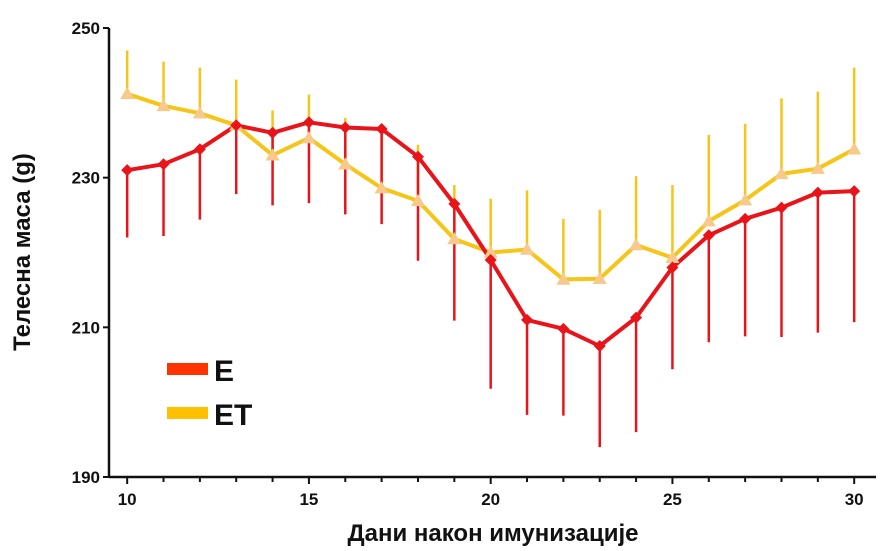  I want to click on x-tick-label: 20, so click(490, 499).